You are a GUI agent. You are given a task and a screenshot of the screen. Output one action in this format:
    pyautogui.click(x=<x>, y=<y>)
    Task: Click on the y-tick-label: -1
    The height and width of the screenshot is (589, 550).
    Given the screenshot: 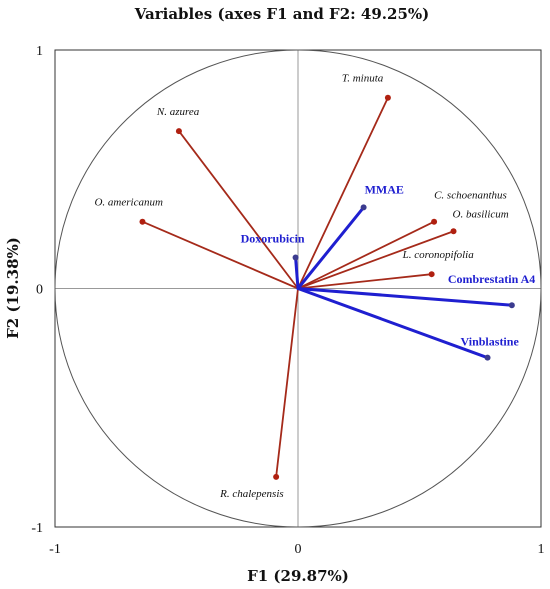 What is the action you would take?
    pyautogui.click(x=37, y=528)
    